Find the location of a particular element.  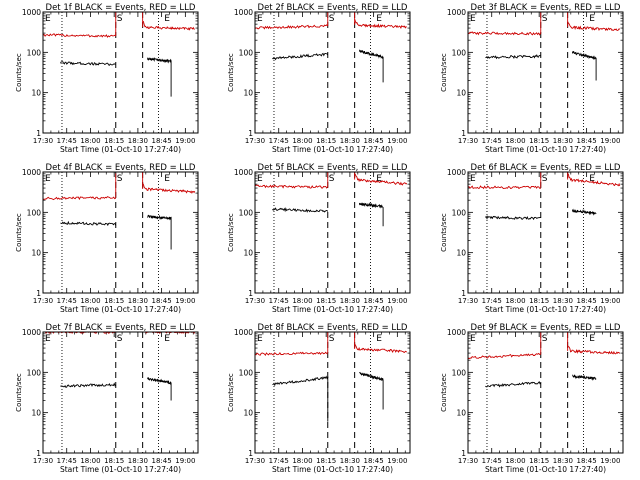

panel-title: Det 2f BLACK = Events, RED = LLD is located at coordinates (333, 8).